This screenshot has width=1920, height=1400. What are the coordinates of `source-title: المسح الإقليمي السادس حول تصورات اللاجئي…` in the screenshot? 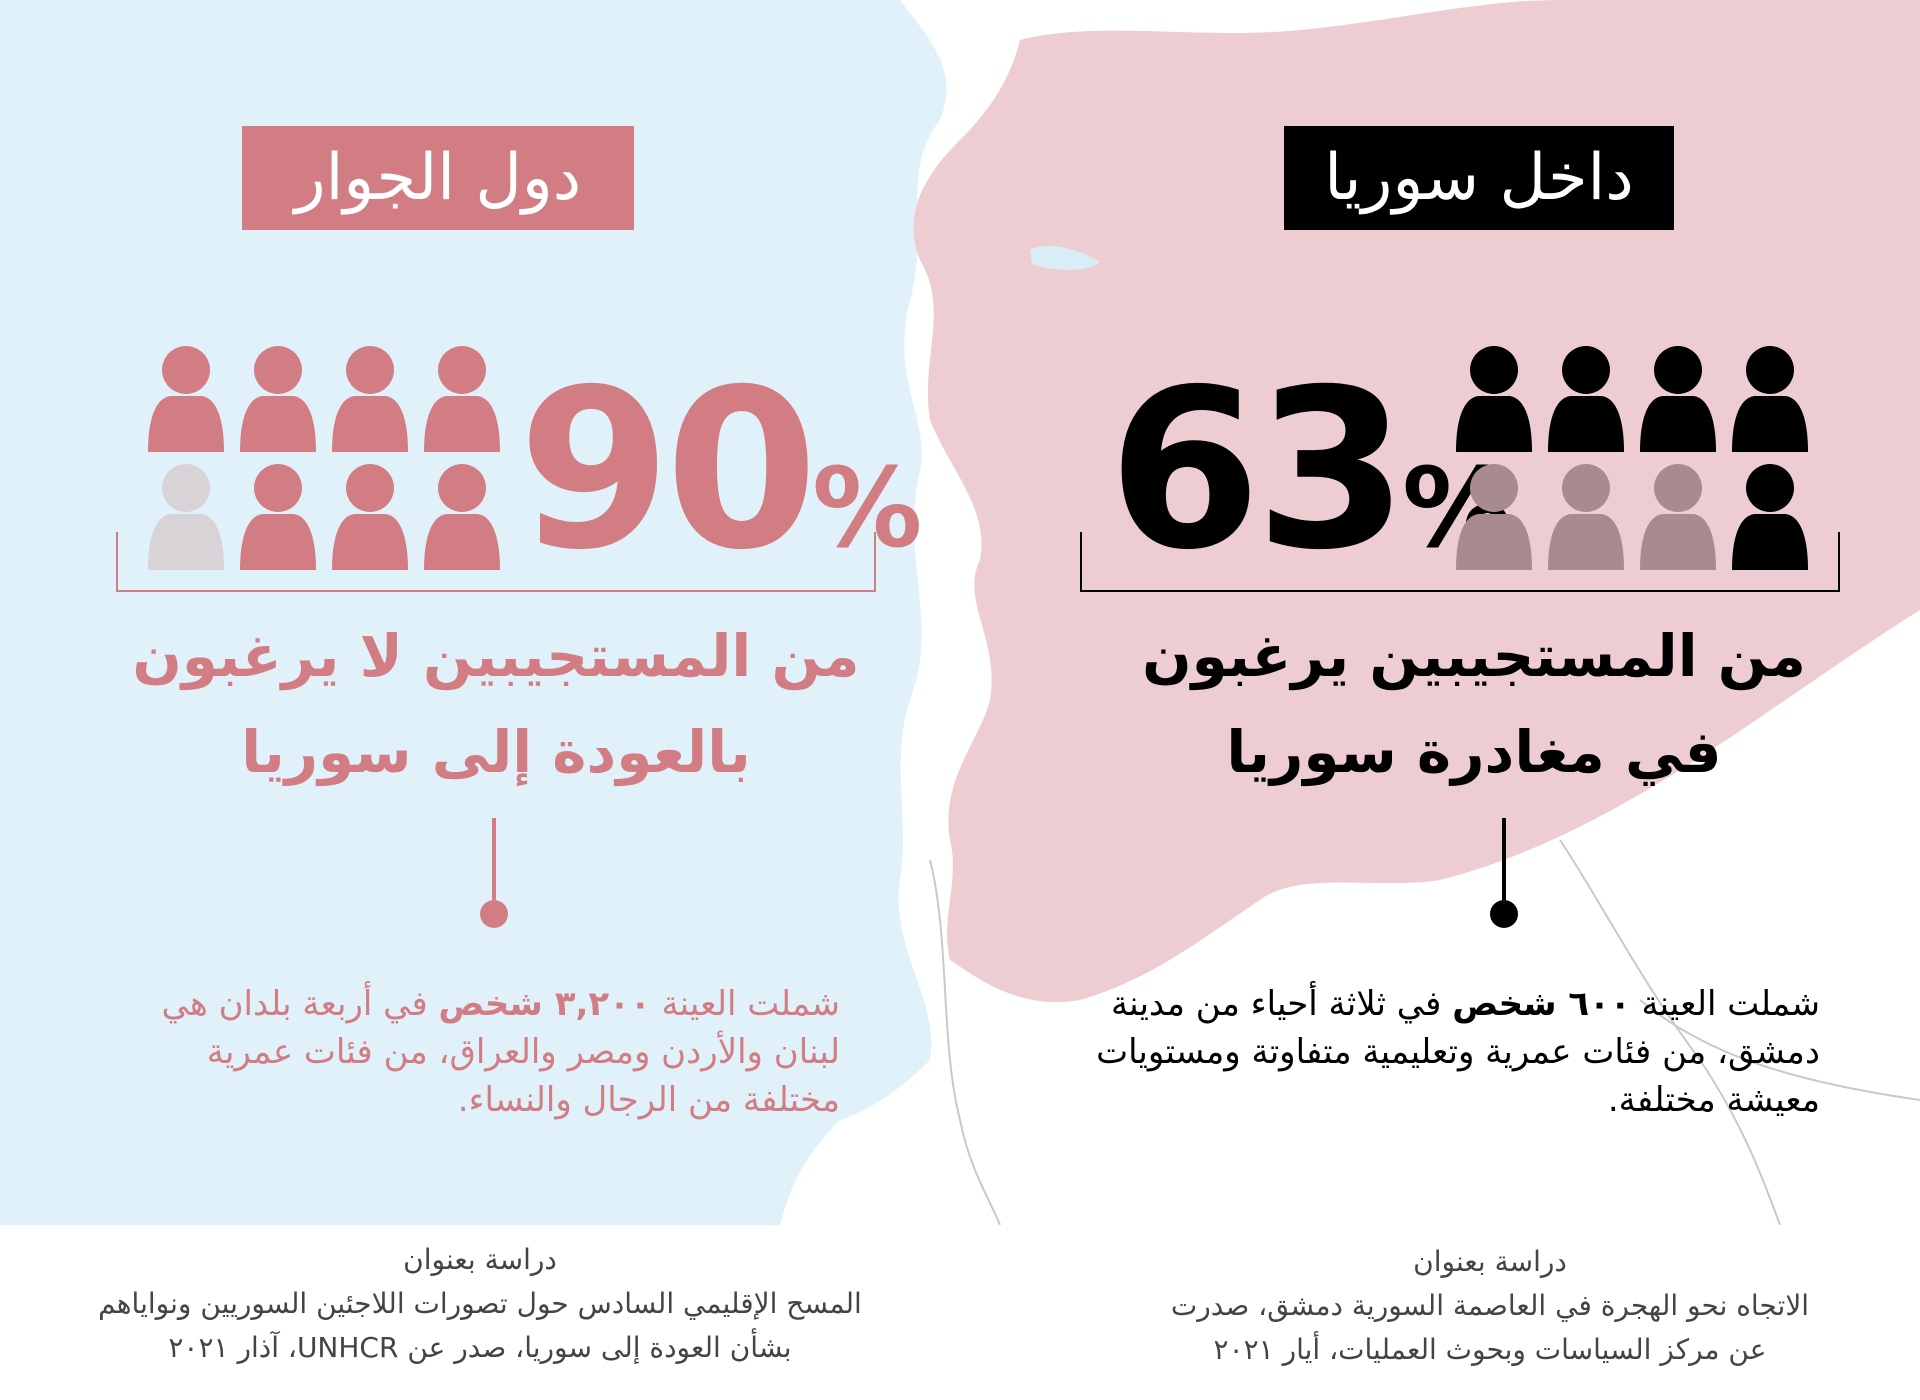 It's located at (480, 1303).